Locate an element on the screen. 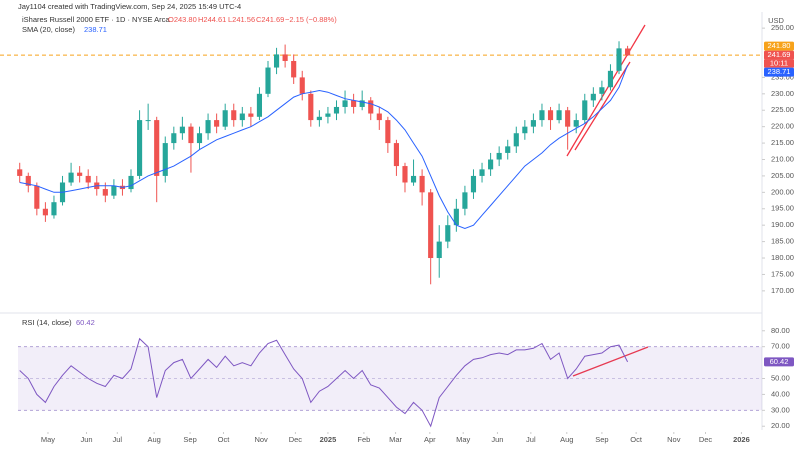  y-tick-label: 185.00 is located at coordinates (782, 241).